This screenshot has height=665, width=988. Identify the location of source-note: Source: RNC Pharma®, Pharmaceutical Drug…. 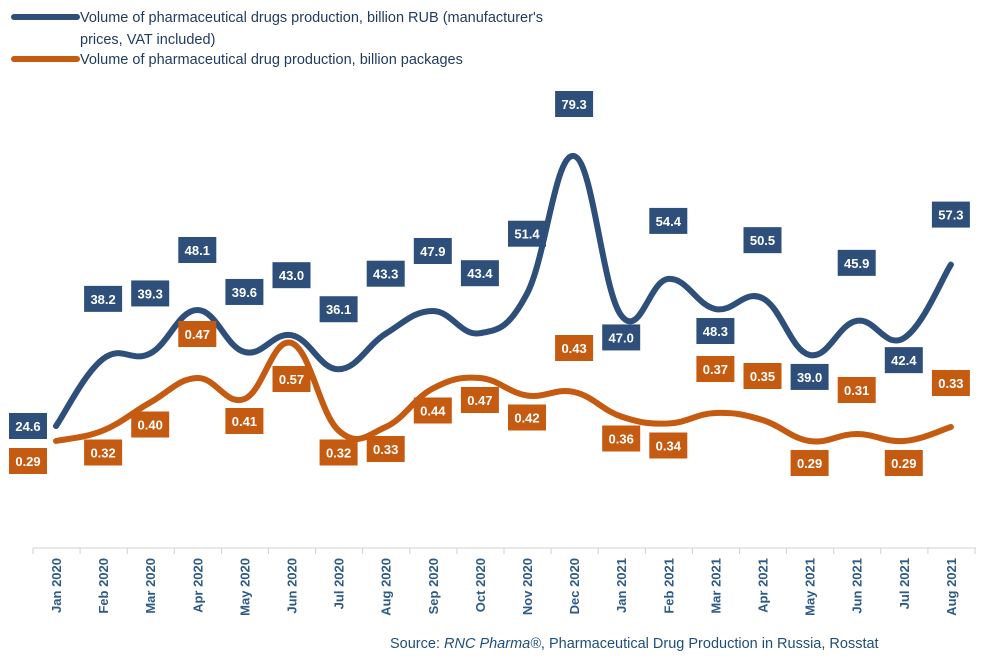
(634, 644).